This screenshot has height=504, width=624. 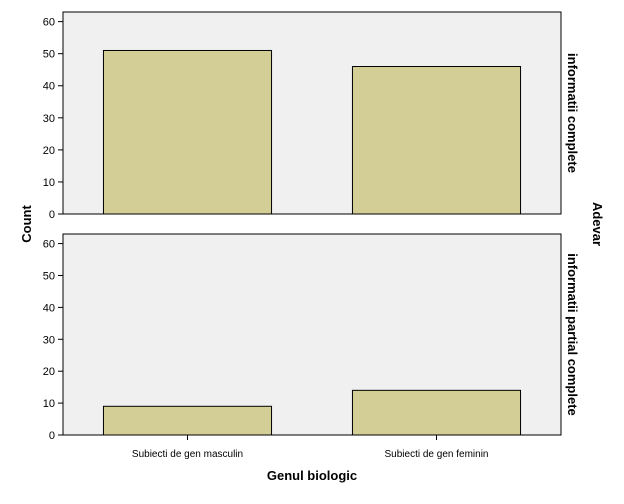 I want to click on facet-title: Adevar, so click(x=597, y=224).